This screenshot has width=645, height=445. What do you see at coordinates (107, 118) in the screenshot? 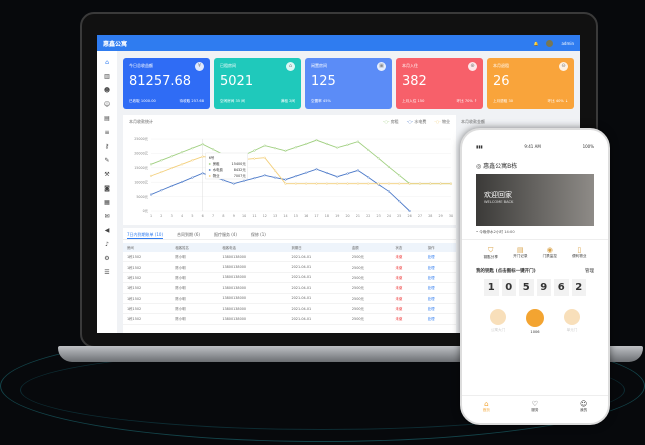
I see `bill-icon: ▤` at bounding box center [107, 118].